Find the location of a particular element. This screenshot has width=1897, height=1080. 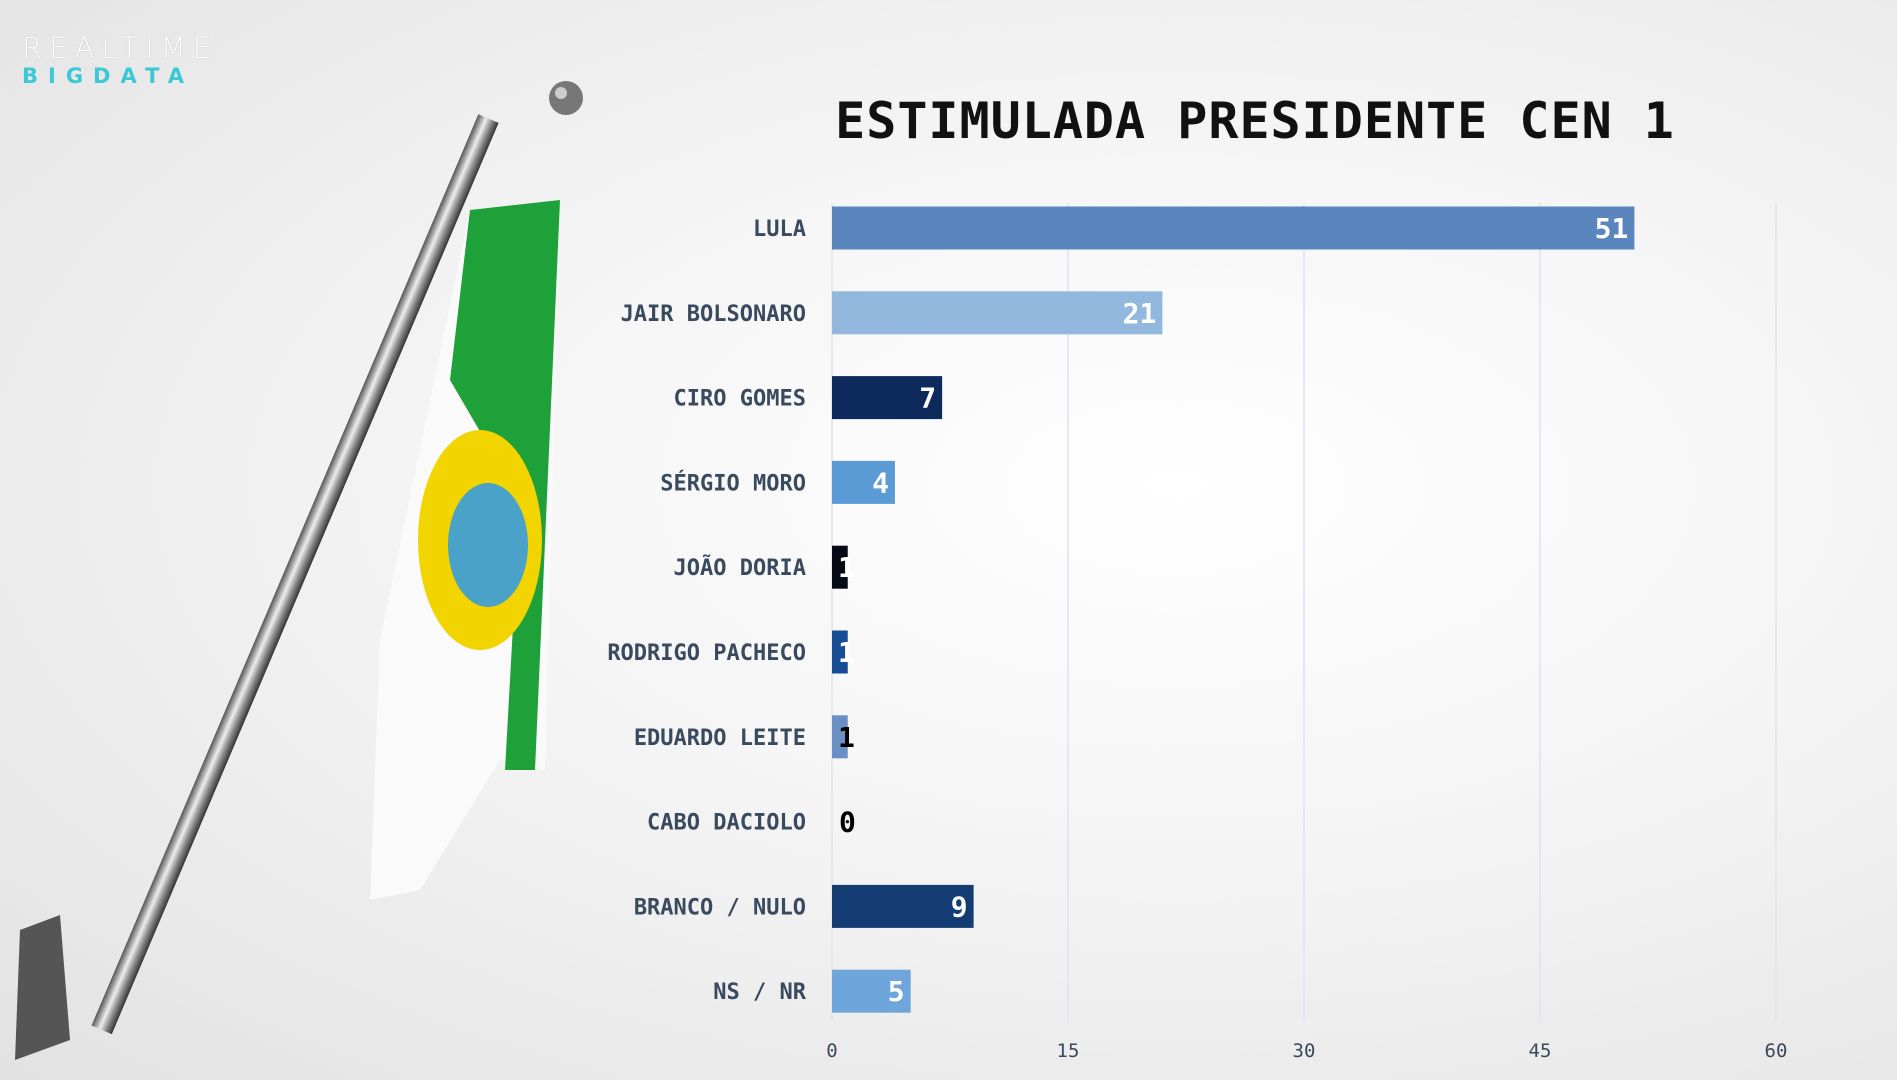

x-tick-label: 45 is located at coordinates (1540, 1051).